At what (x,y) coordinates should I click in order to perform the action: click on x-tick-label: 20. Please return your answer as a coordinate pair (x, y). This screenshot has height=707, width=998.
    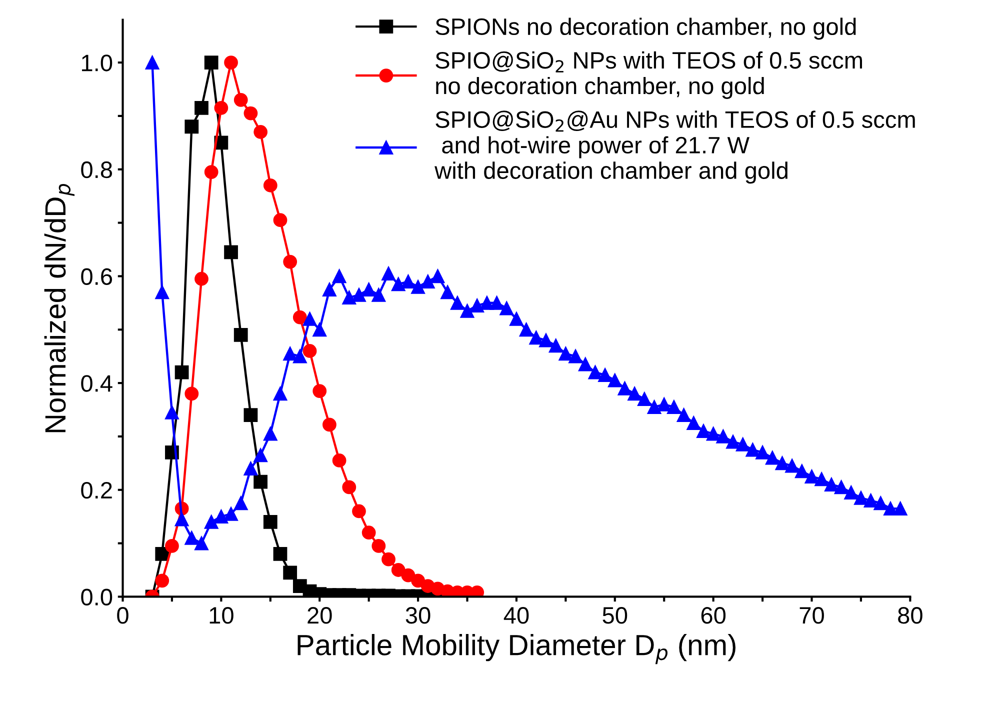
    Looking at the image, I should click on (320, 615).